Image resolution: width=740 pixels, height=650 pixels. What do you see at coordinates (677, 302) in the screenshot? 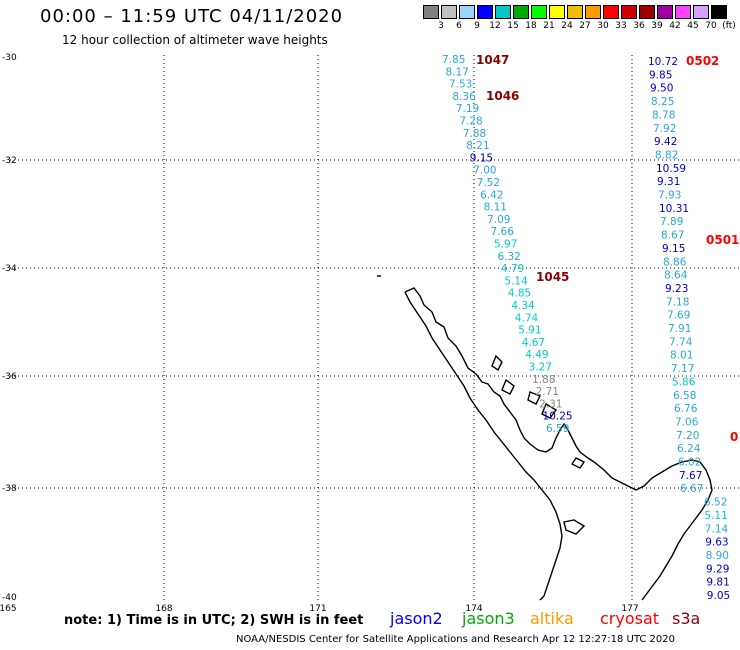
I see `wave-height-reading: 7.18` at bounding box center [677, 302].